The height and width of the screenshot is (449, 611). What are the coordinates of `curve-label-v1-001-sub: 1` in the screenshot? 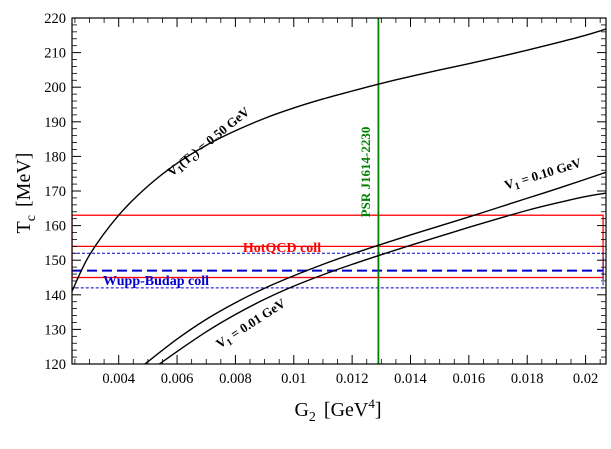 It's located at (230, 343).